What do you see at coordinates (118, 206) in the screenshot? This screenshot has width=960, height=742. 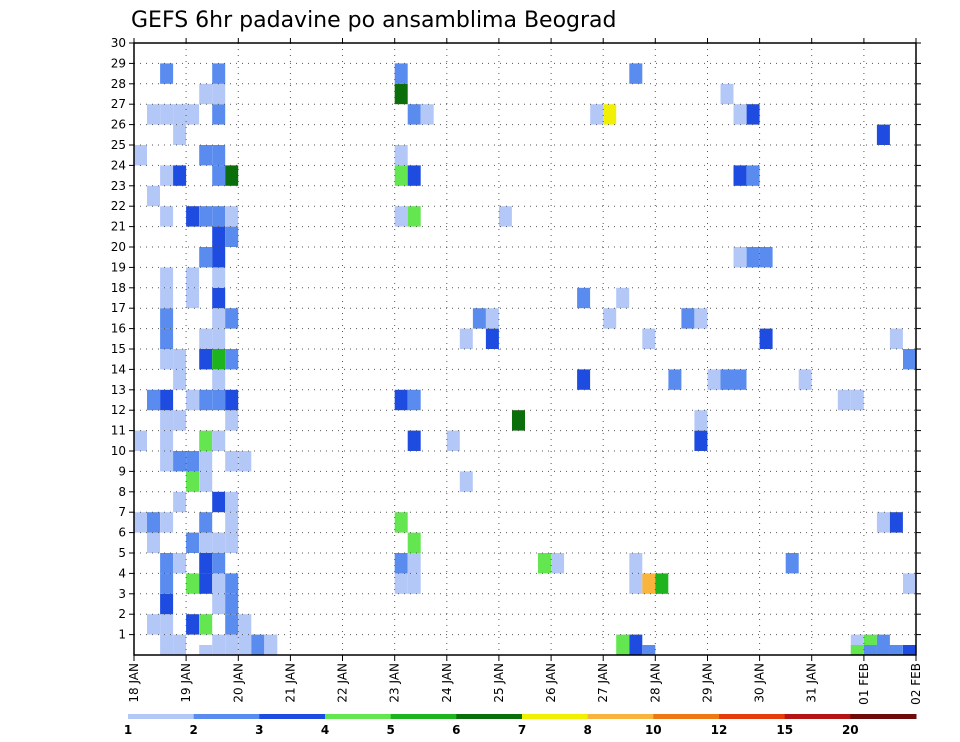 I see `y-tick-label: 22` at bounding box center [118, 206].